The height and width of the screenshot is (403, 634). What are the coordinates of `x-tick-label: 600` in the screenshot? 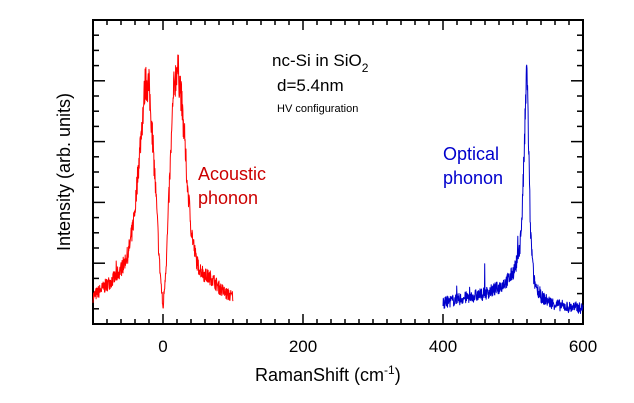 It's located at (583, 346).